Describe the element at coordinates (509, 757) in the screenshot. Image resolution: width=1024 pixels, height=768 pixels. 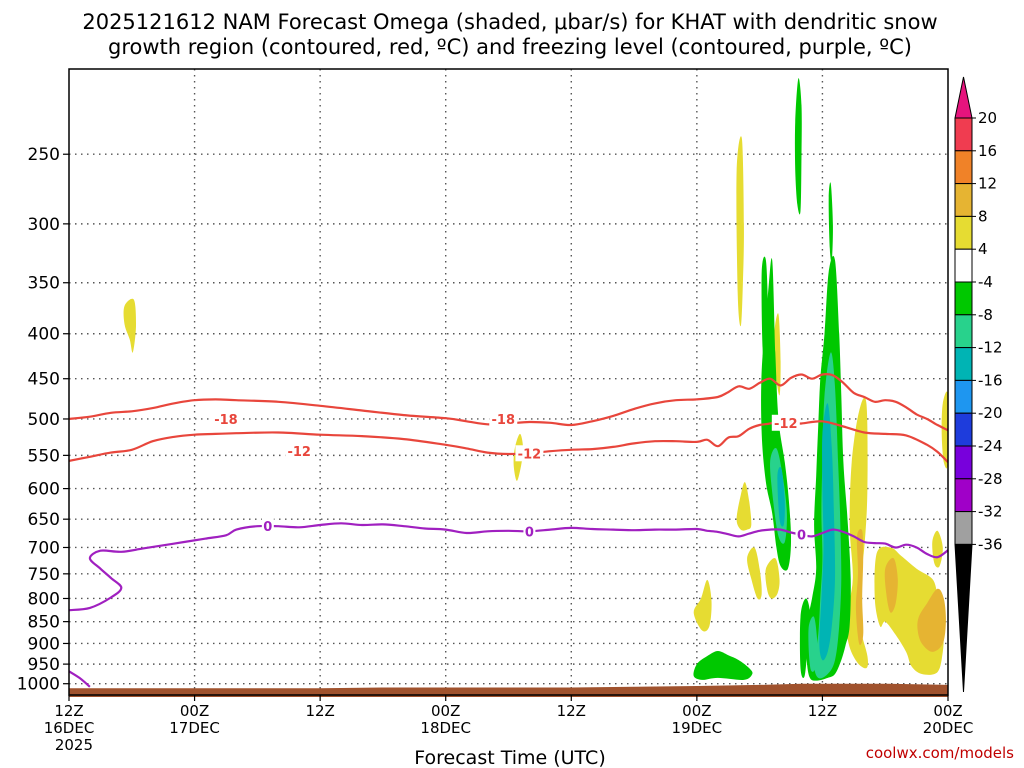
I see `x-axis-title: Forecast Time (UTC)` at that location.